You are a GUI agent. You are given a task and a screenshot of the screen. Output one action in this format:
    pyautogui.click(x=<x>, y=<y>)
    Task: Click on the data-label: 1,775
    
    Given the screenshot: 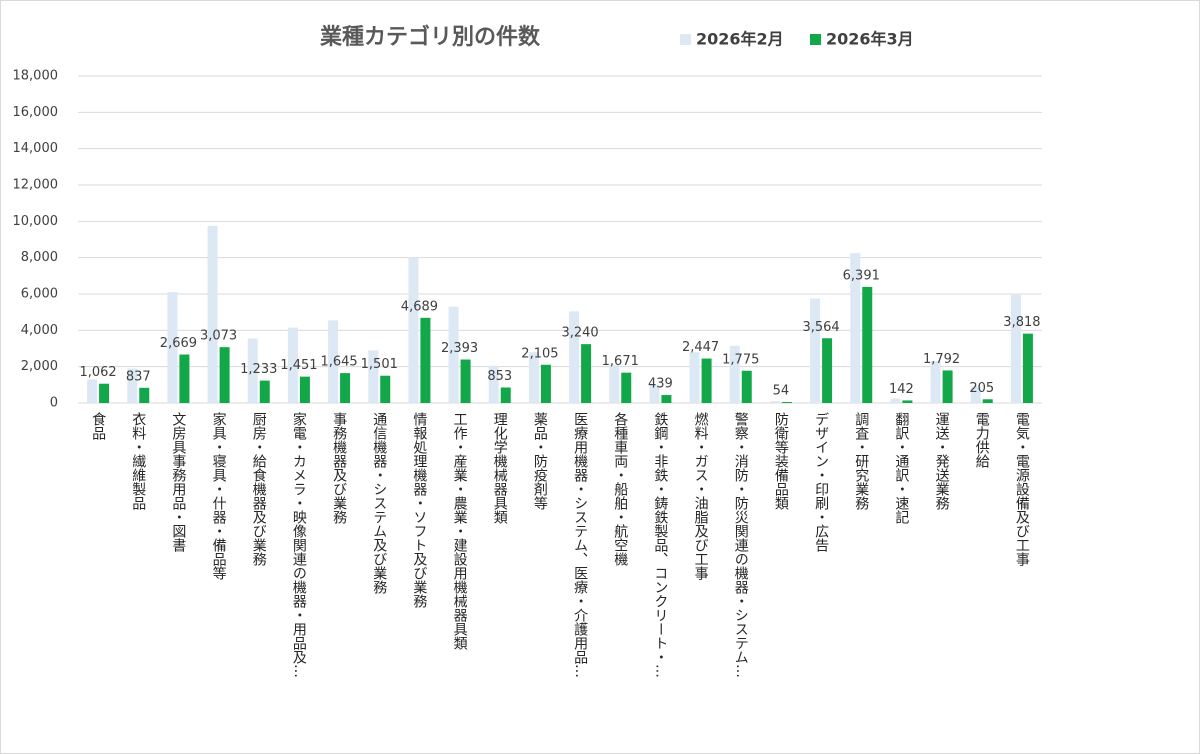 What is the action you would take?
    pyautogui.click(x=740, y=359)
    